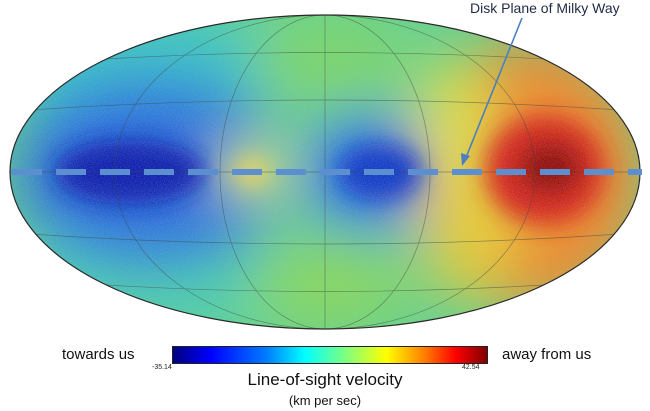 The width and height of the screenshot is (650, 411). Describe the element at coordinates (547, 354) in the screenshot. I see `colorbar-right-label: away from us` at that location.